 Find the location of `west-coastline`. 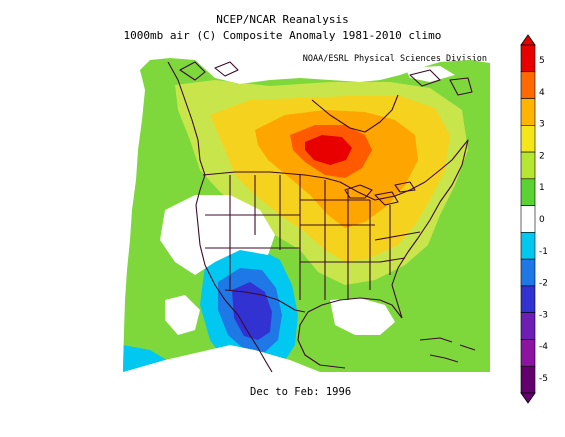

west-coastline is located at coordinates (220, 217).